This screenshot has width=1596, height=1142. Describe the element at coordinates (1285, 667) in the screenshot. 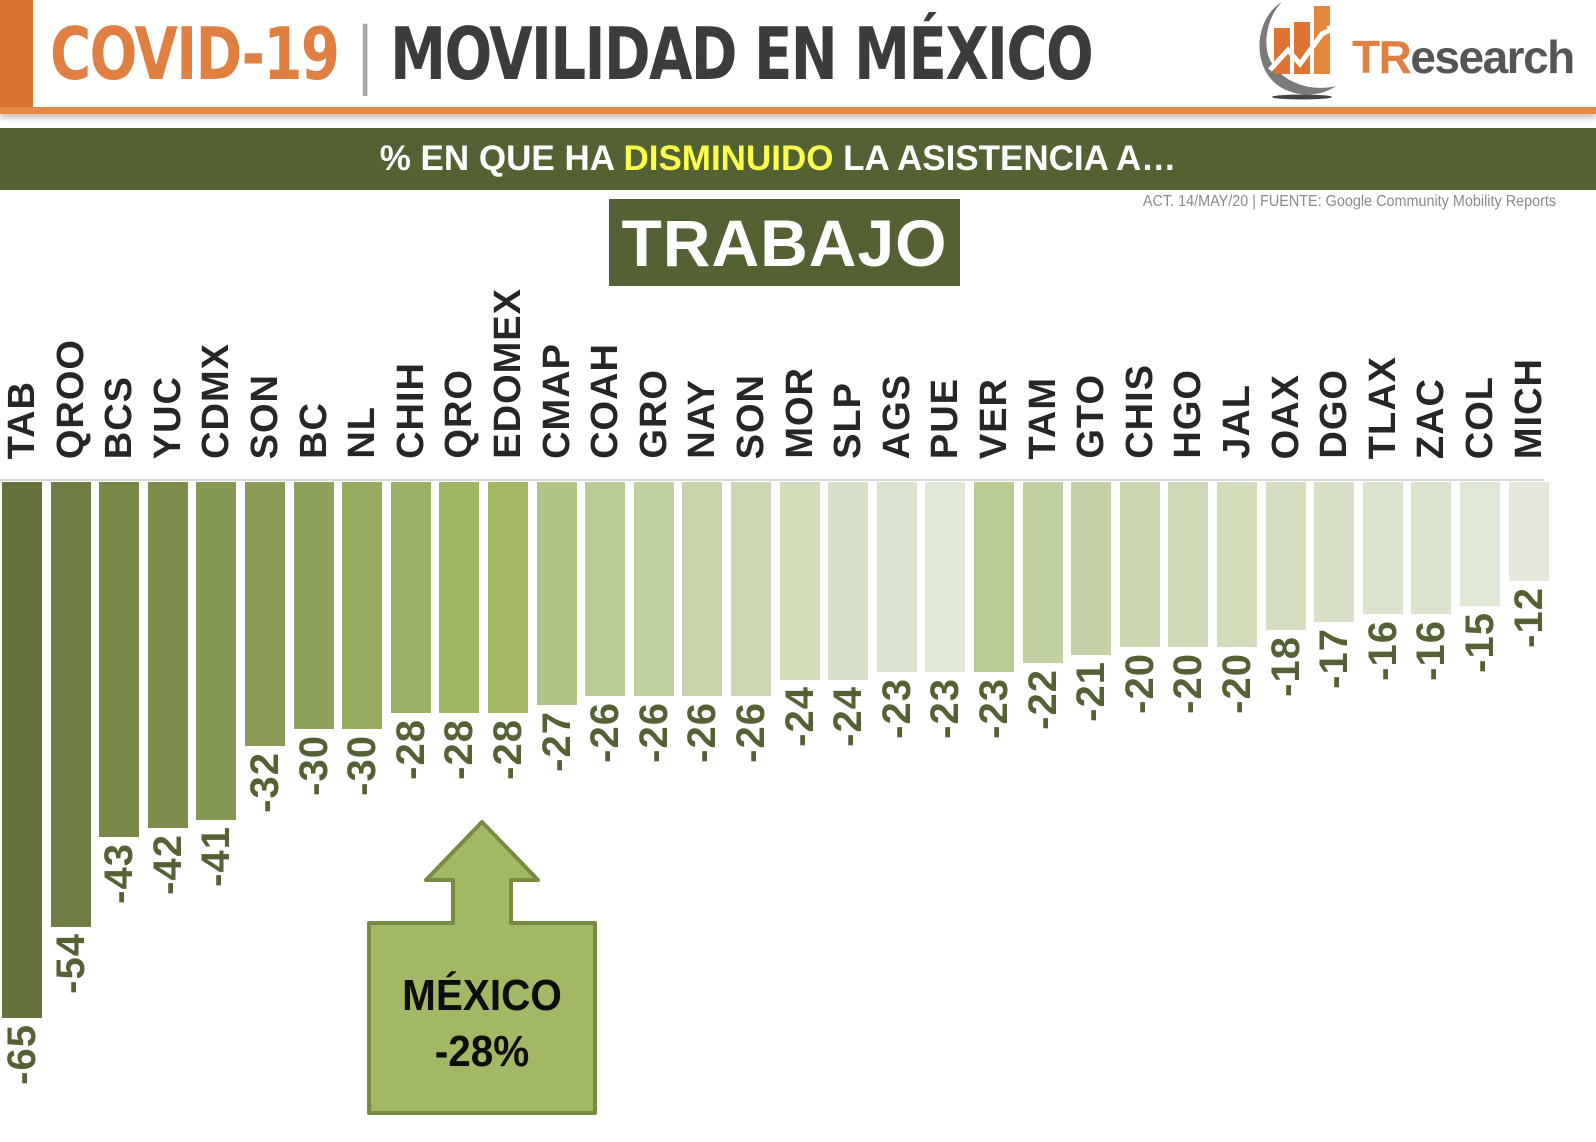

I see `value-label: -18` at that location.